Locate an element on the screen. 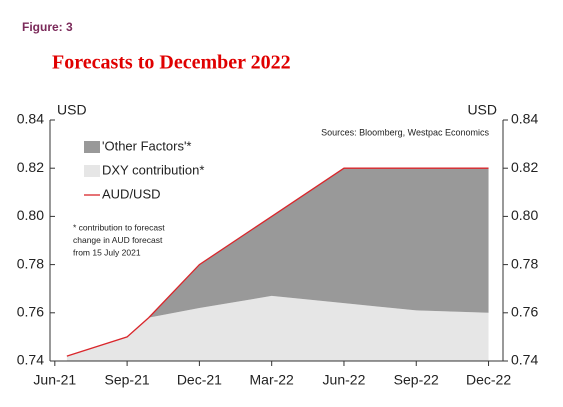 This screenshot has height=407, width=563. y2-tick-label: 0.82 is located at coordinates (524, 167).